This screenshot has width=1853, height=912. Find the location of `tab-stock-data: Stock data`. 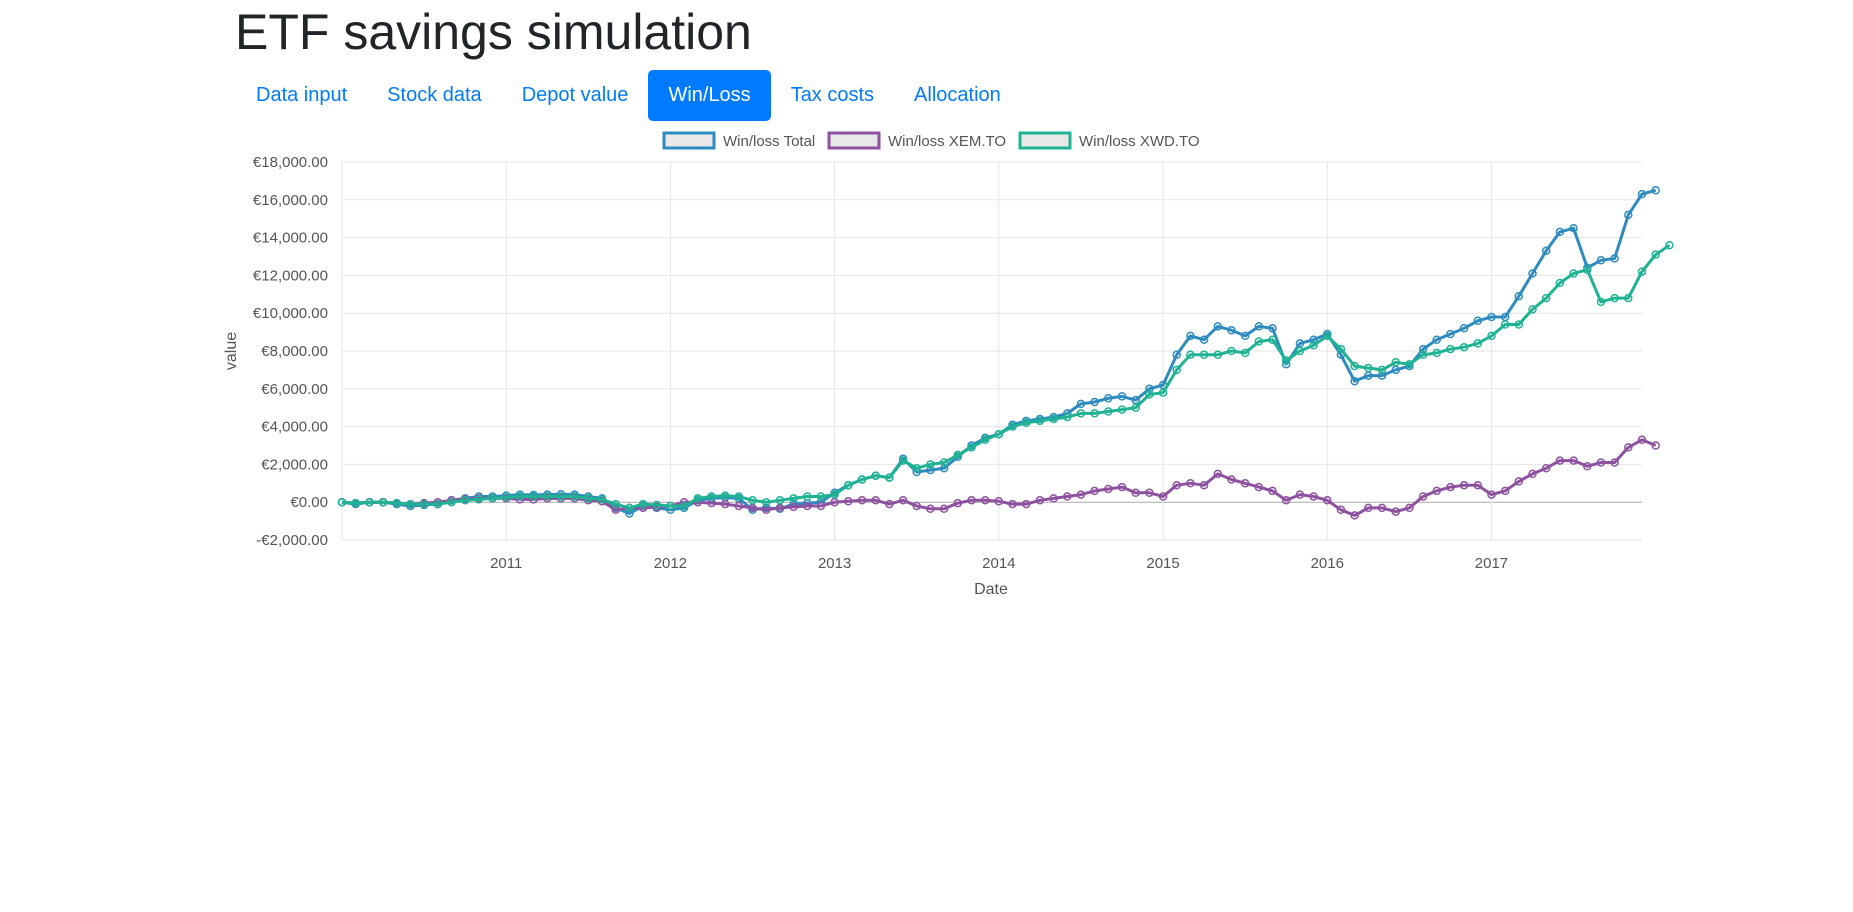

tab-stock-data: Stock data is located at coordinates (434, 95).